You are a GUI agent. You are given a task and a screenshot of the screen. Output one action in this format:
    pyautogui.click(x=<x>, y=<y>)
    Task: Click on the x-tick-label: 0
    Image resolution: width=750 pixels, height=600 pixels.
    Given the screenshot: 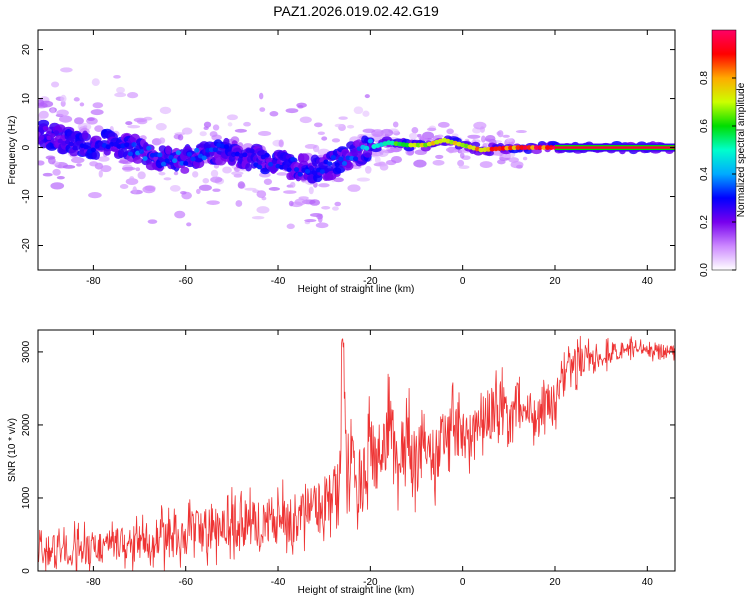 What is the action you would take?
    pyautogui.click(x=463, y=281)
    